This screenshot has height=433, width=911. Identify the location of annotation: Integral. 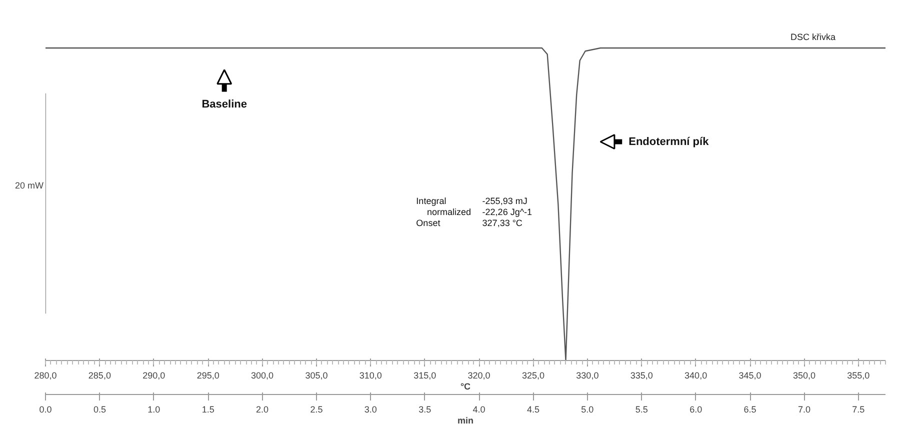
(431, 201).